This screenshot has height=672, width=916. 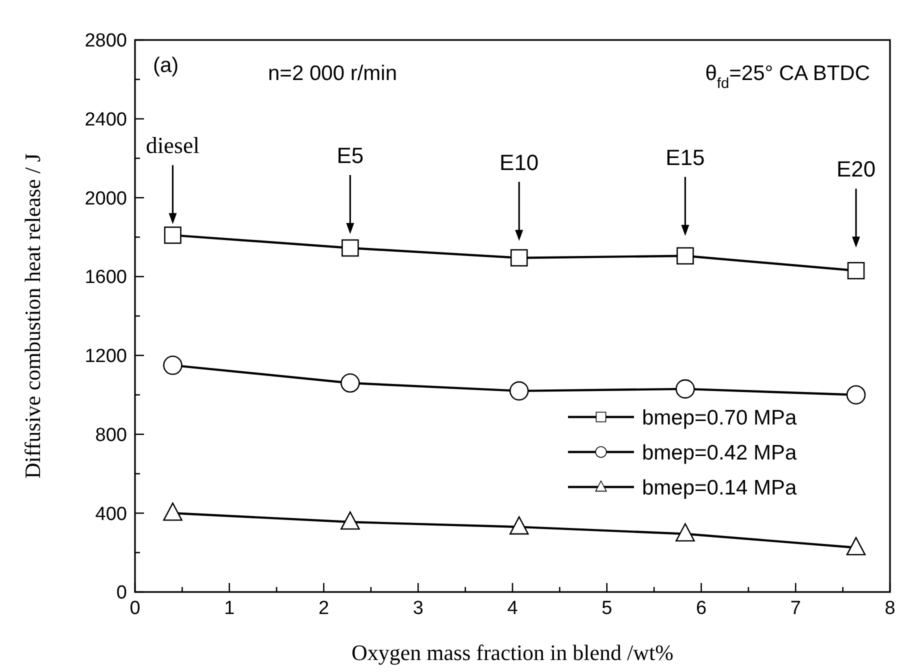 What do you see at coordinates (890, 608) in the screenshot?
I see `x-tick-label: 8` at bounding box center [890, 608].